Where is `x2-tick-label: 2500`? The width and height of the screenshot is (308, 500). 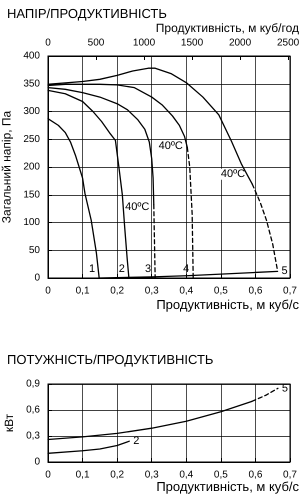
x2-tick-label: 2500 is located at coordinates (288, 43).